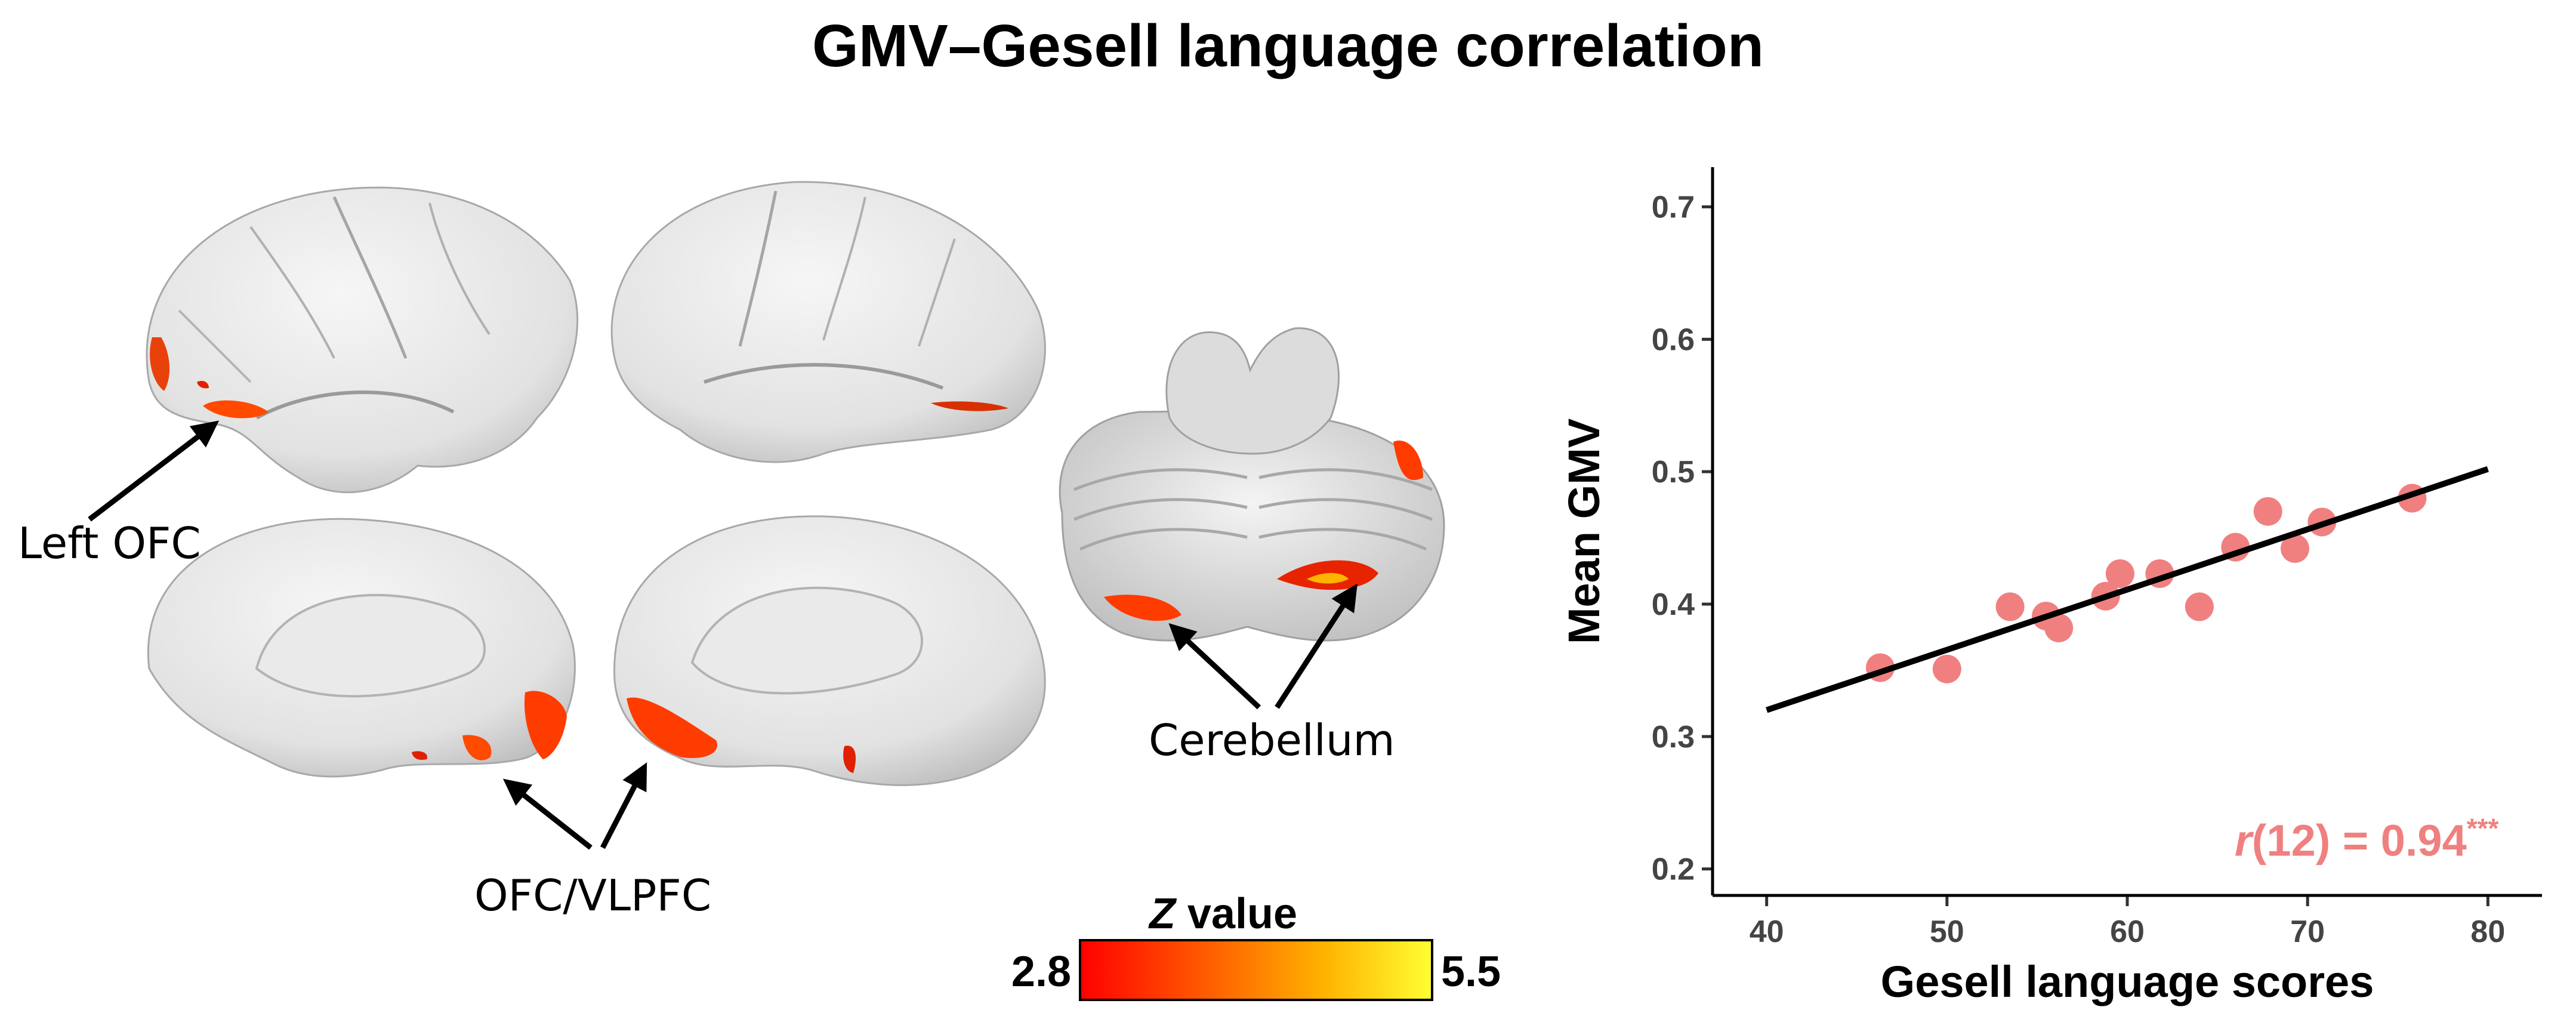 The image size is (2576, 1019). Describe the element at coordinates (362, 648) in the screenshot. I see `brain-left-medial` at that location.